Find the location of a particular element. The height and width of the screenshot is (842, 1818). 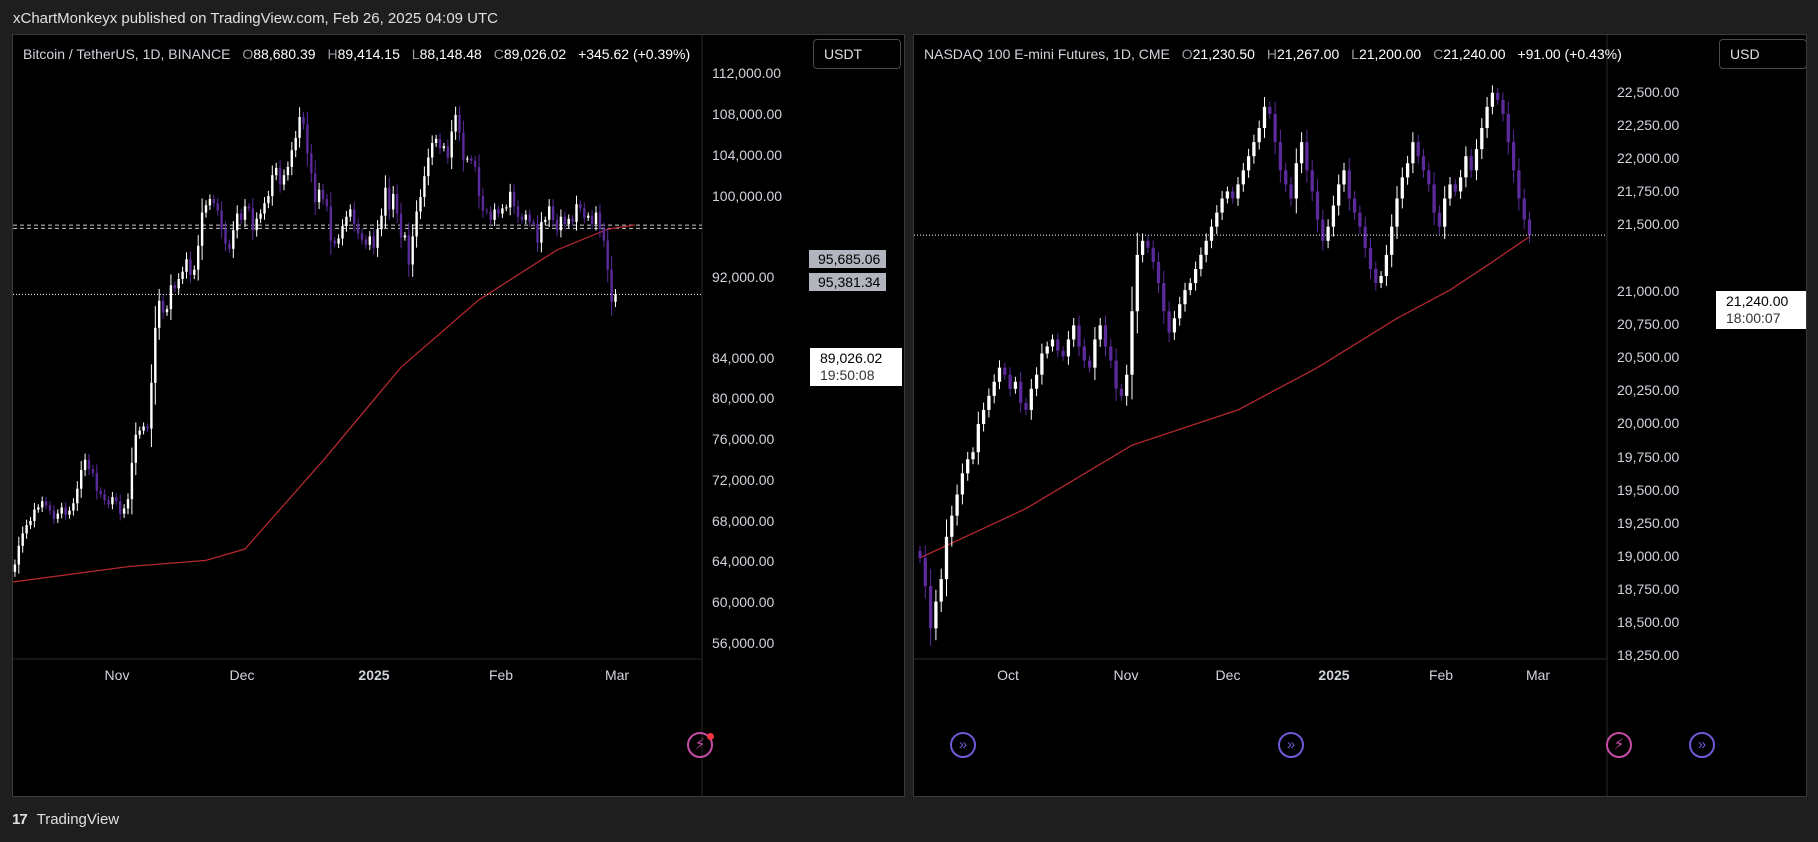

btc-currency-button: USDT is located at coordinates (857, 54).